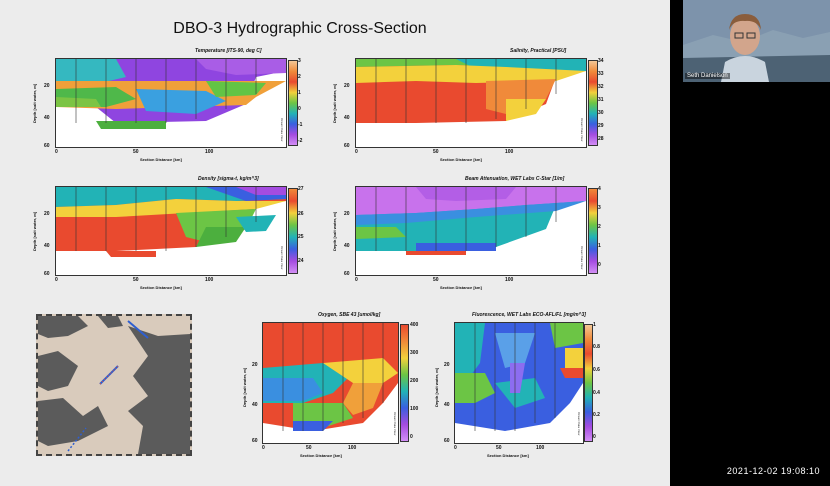 The image size is (830, 486). Describe the element at coordinates (228, 179) in the screenshot. I see `panel-title: Density [sigma-t, kg/m^3]` at that location.